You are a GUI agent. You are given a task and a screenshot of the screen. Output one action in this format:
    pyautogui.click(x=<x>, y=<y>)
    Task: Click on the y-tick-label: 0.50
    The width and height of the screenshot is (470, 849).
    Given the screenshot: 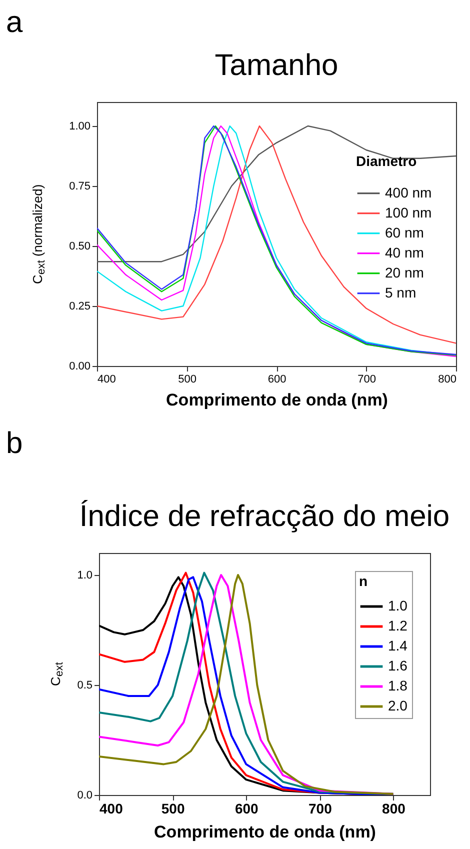 What is the action you would take?
    pyautogui.click(x=79, y=246)
    